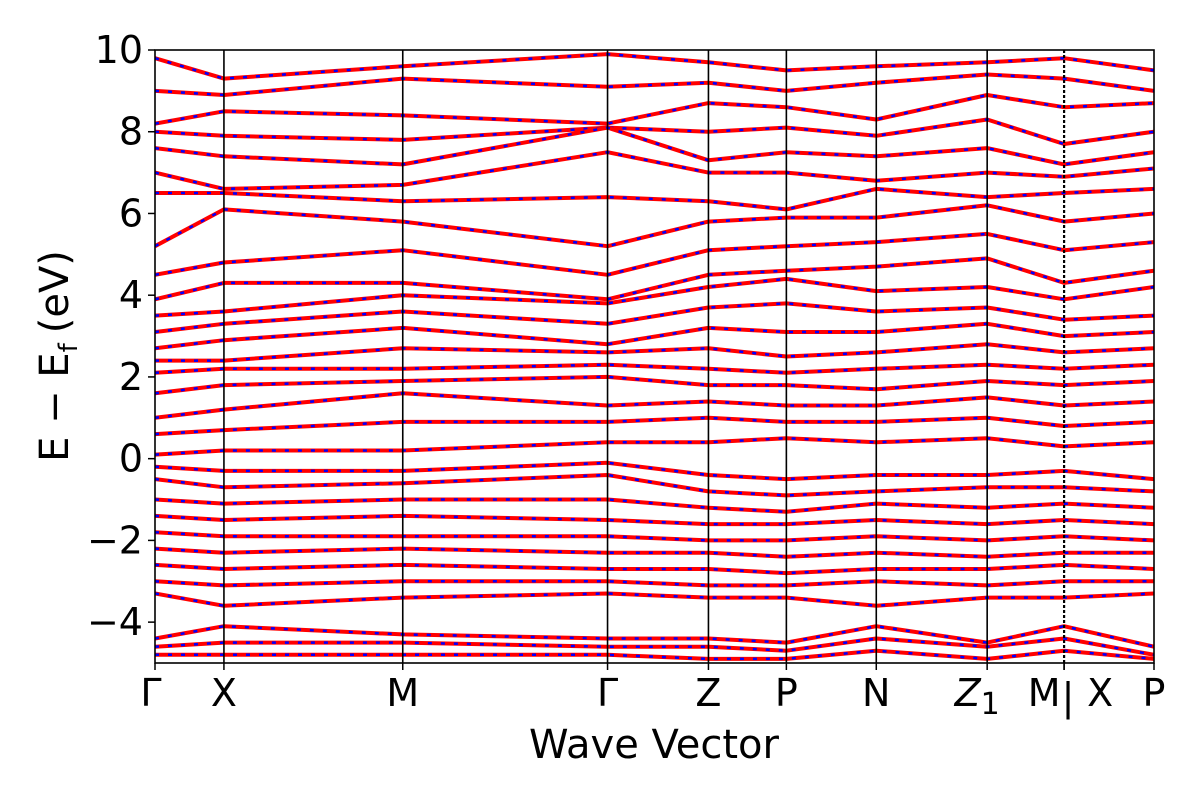 This screenshot has height=800, width=1200. What do you see at coordinates (115, 540) in the screenshot?
I see `y-tick-label: −2` at bounding box center [115, 540].